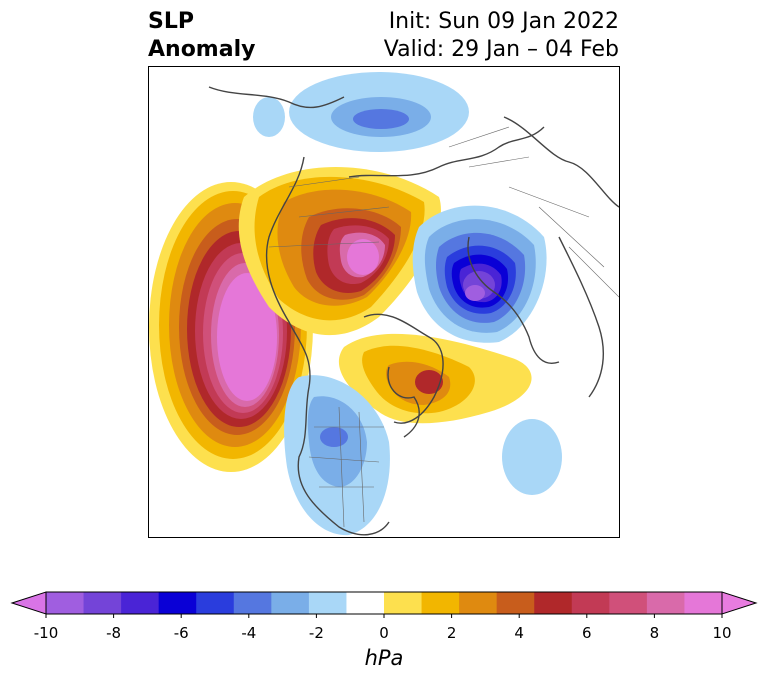 This screenshot has height=684, width=768. I want to click on colorbar-tick-label: 0, so click(384, 633).